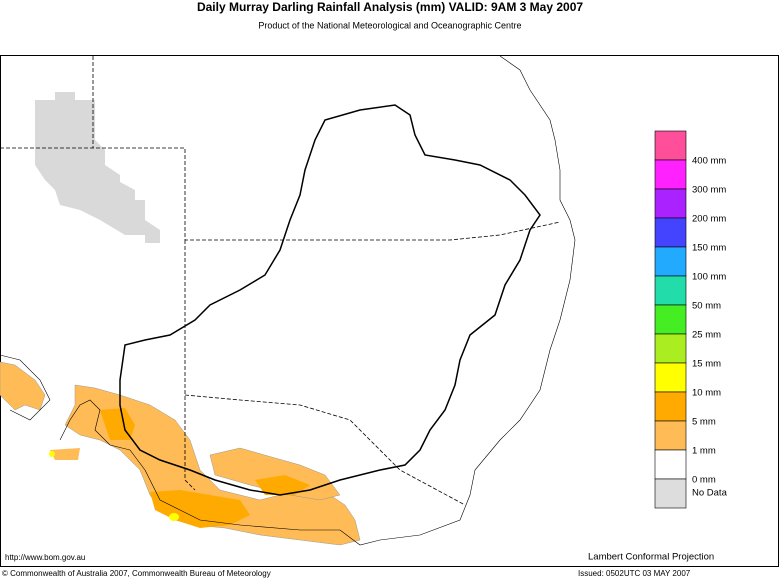 The height and width of the screenshot is (584, 780). What do you see at coordinates (706, 393) in the screenshot?
I see `legend-label: 10 mm` at bounding box center [706, 393].